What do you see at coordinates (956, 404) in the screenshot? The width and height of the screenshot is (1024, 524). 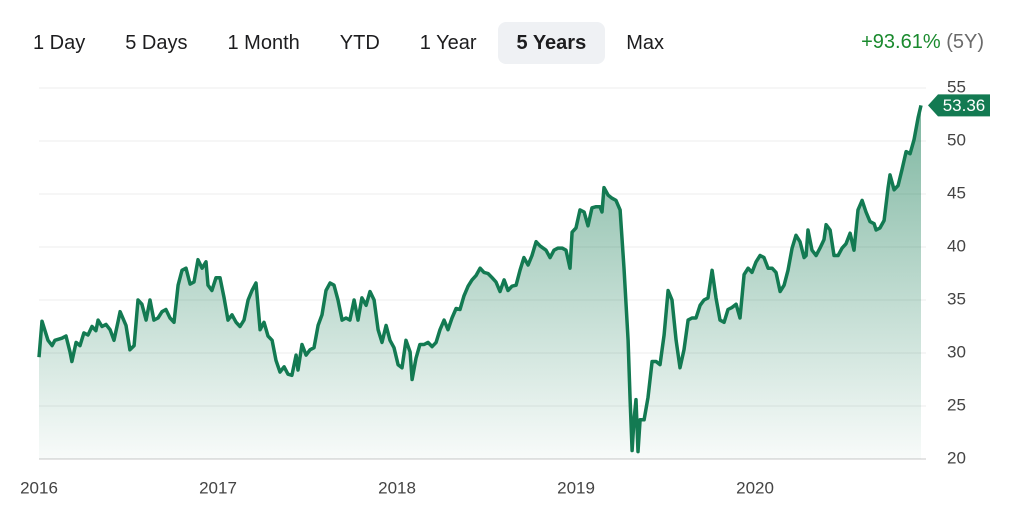 I see `y-tick-label: 25` at bounding box center [956, 404].